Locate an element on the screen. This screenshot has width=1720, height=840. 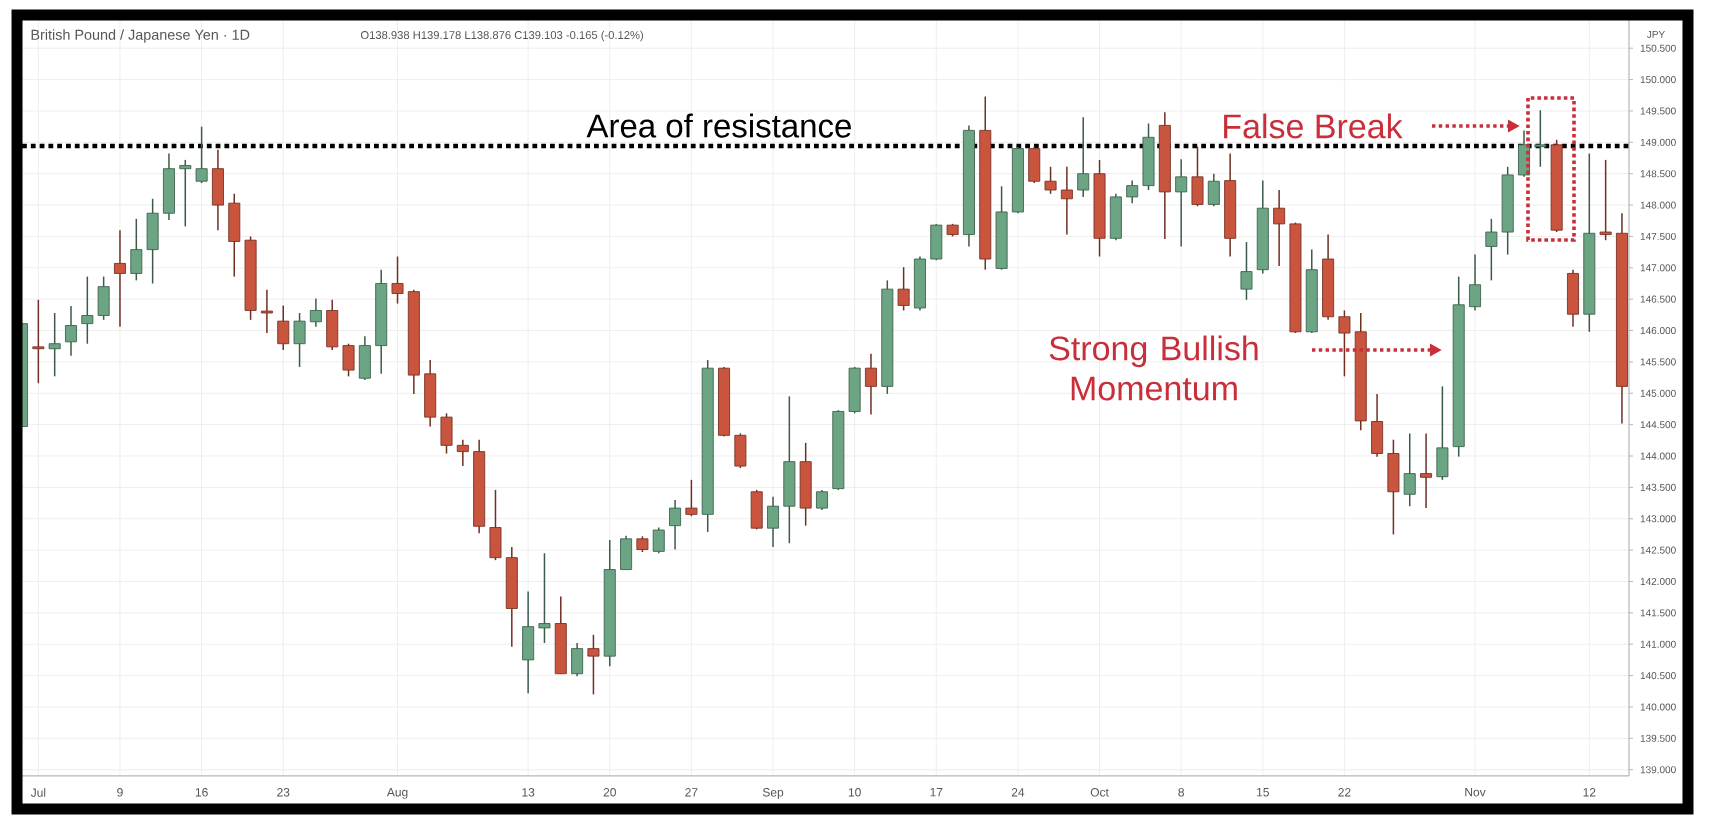
annotation: False Break is located at coordinates (1313, 126).